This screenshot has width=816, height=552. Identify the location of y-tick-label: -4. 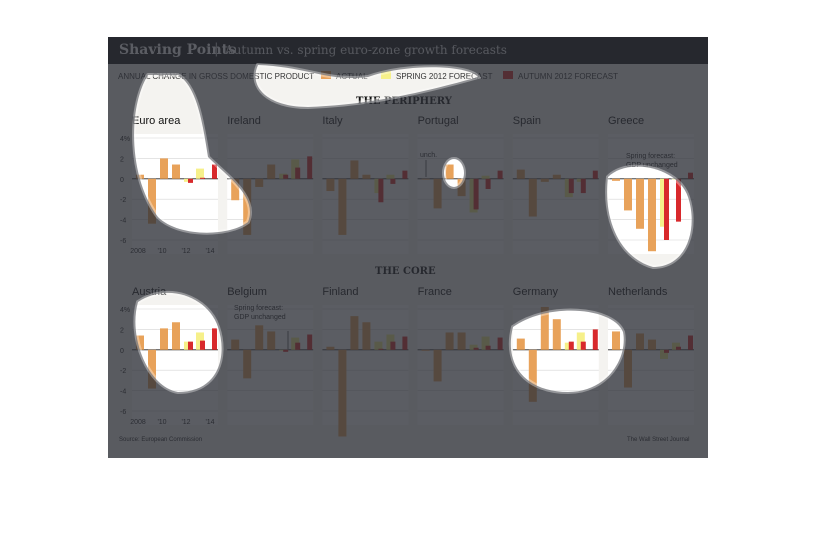
(123, 392).